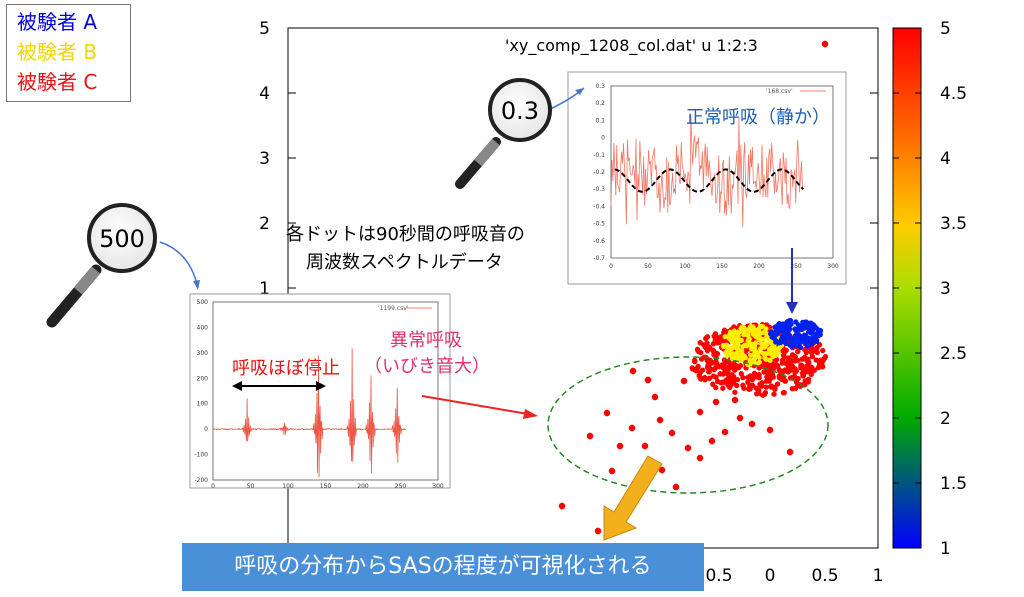  Describe the element at coordinates (599, 206) in the screenshot. I see `inset1-y-tick-label: -0.4` at that location.